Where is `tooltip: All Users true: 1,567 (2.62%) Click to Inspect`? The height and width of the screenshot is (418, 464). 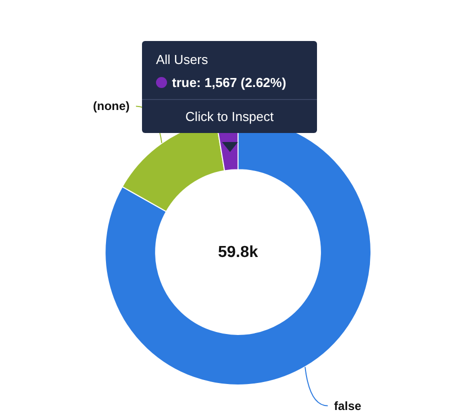 tooltip: All Users true: 1,567 (2.62%) Click to Inspect is located at coordinates (229, 87).